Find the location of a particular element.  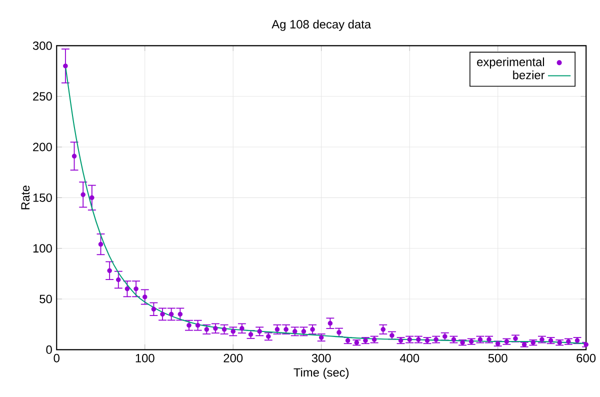

y-axis-title: Rate is located at coordinates (25, 197).